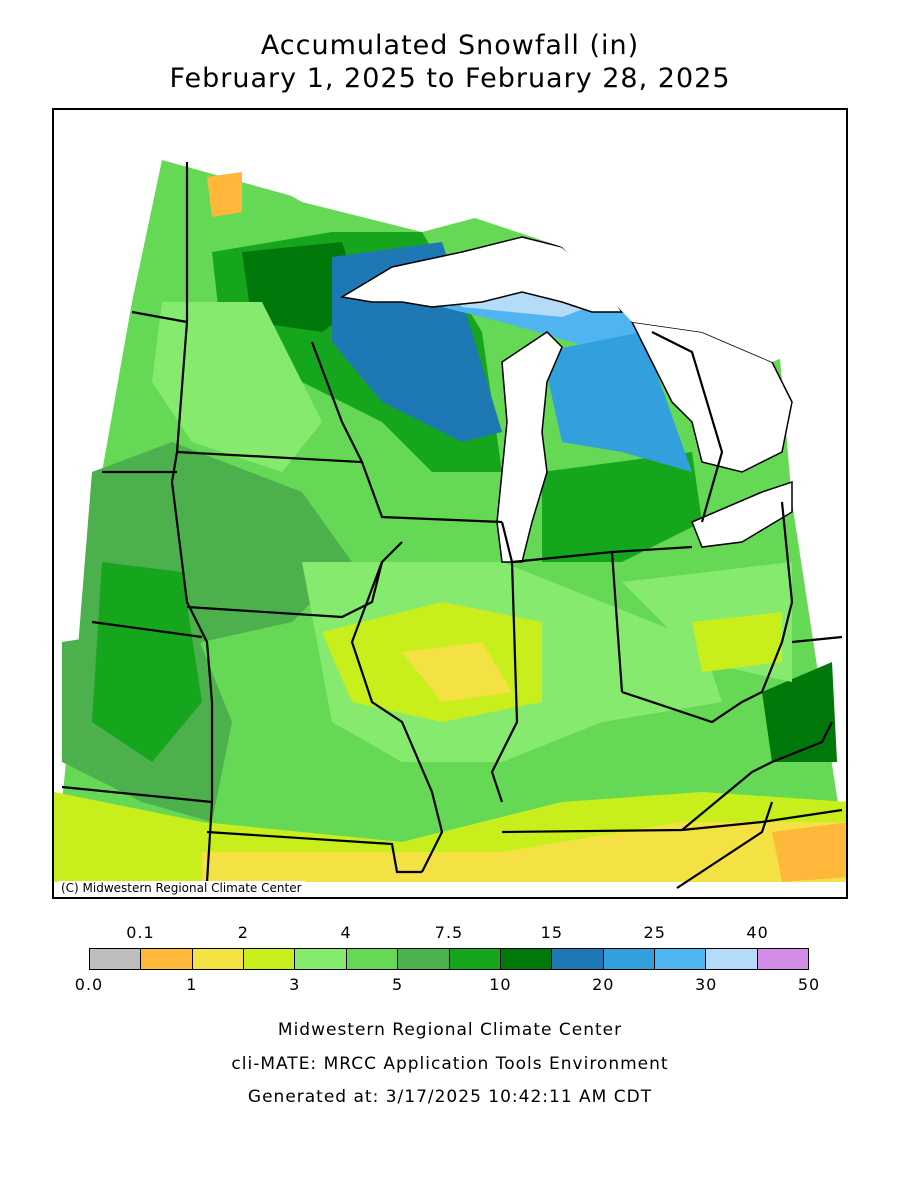 The height and width of the screenshot is (1200, 900). I want to click on zone-heavy-east, so click(799, 712).